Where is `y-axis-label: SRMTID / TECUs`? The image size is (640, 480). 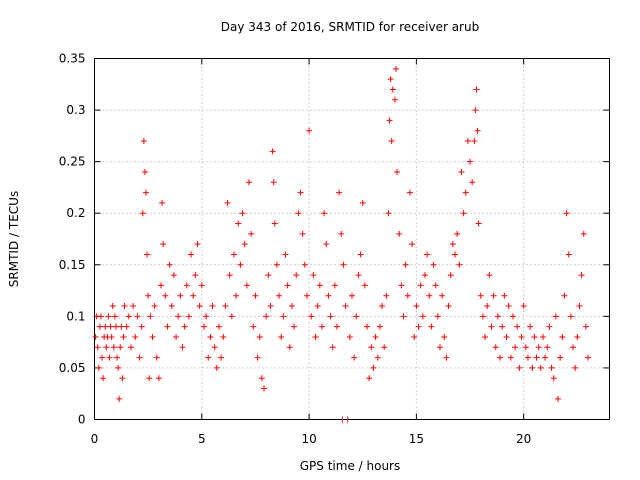
y-axis-label: SRMTID / TECUs is located at coordinates (14, 239).